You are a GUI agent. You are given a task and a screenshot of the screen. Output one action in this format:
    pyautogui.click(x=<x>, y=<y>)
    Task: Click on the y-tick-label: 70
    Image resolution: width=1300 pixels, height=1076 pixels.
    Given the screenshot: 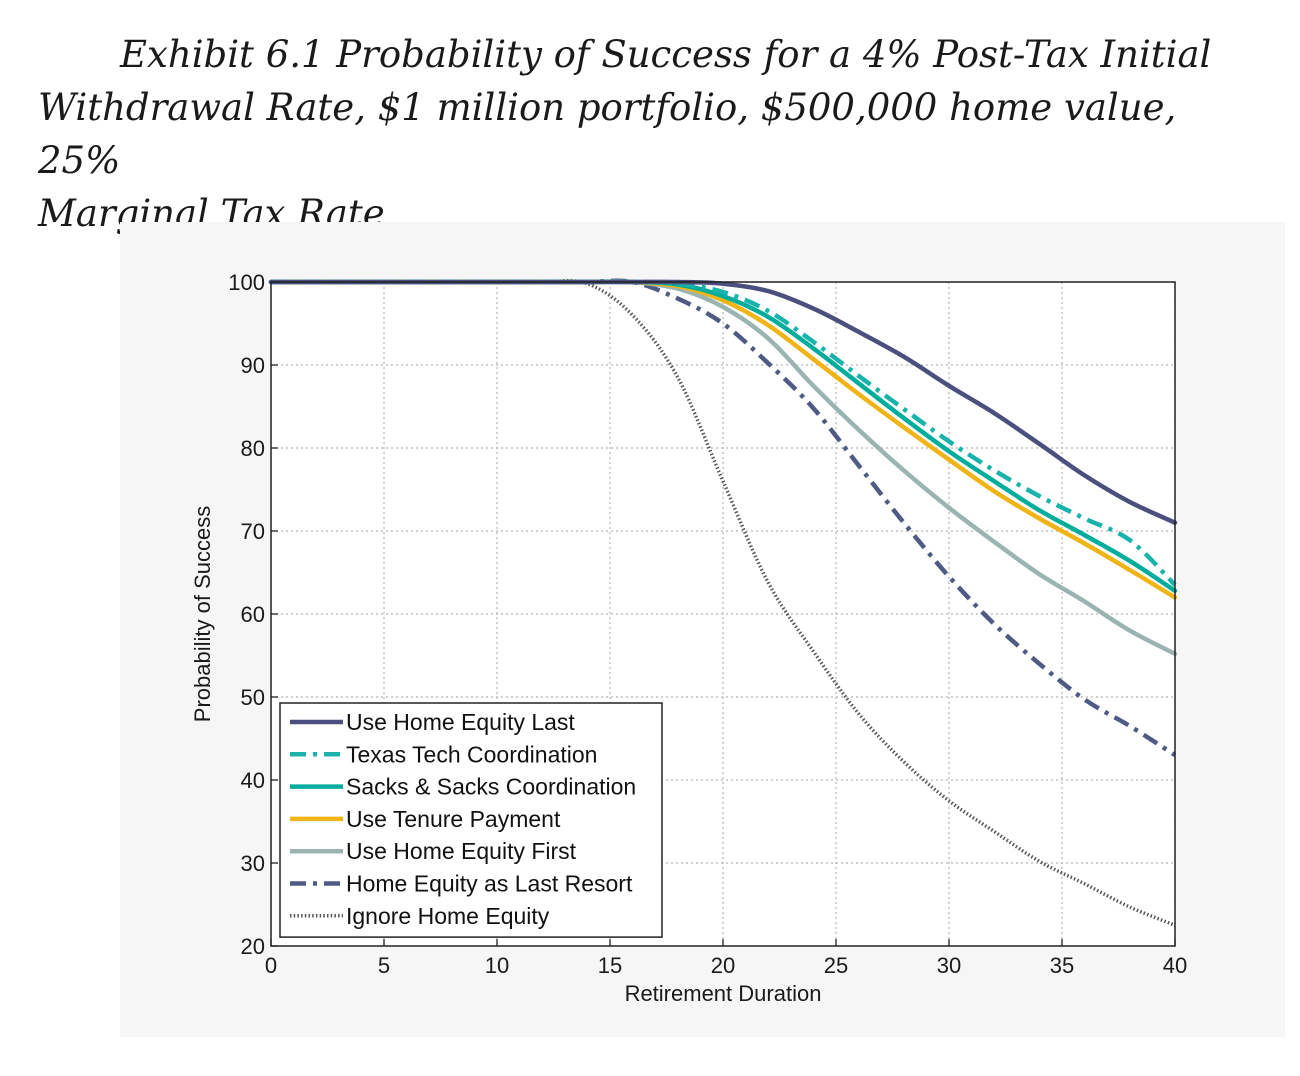 What is the action you would take?
    pyautogui.click(x=253, y=531)
    